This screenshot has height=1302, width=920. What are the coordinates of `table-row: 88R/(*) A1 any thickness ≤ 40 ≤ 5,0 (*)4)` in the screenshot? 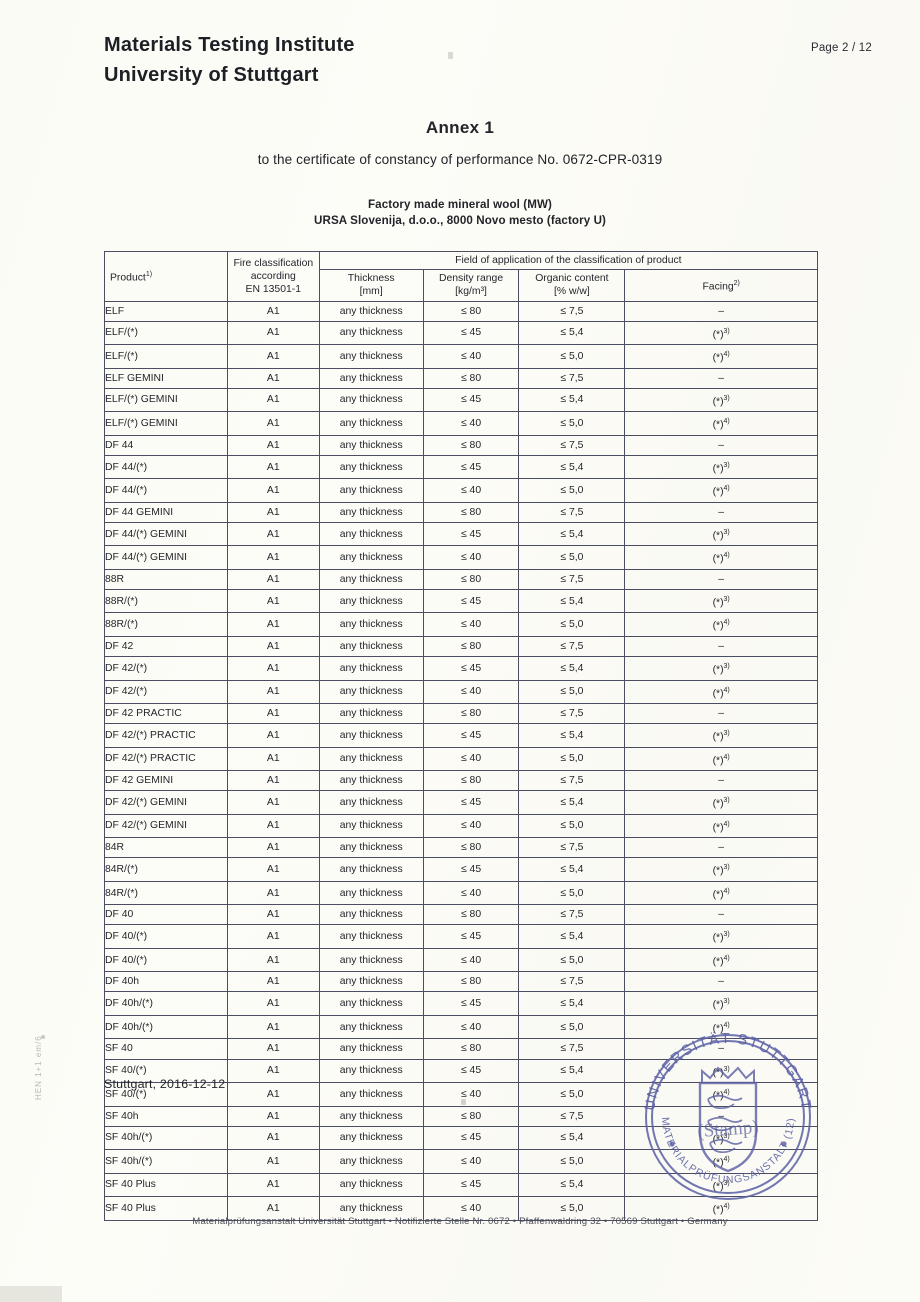 It's located at (461, 624).